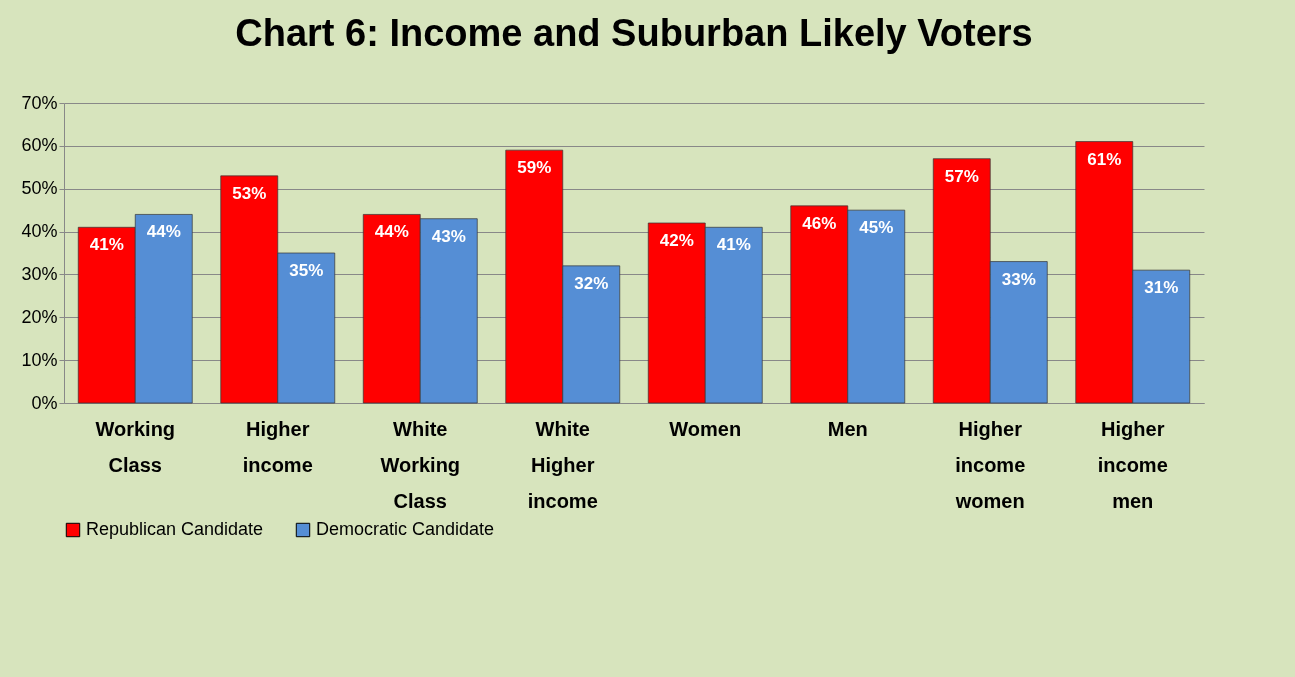 The image size is (1295, 677). I want to click on data-label: 33%, so click(1018, 279).